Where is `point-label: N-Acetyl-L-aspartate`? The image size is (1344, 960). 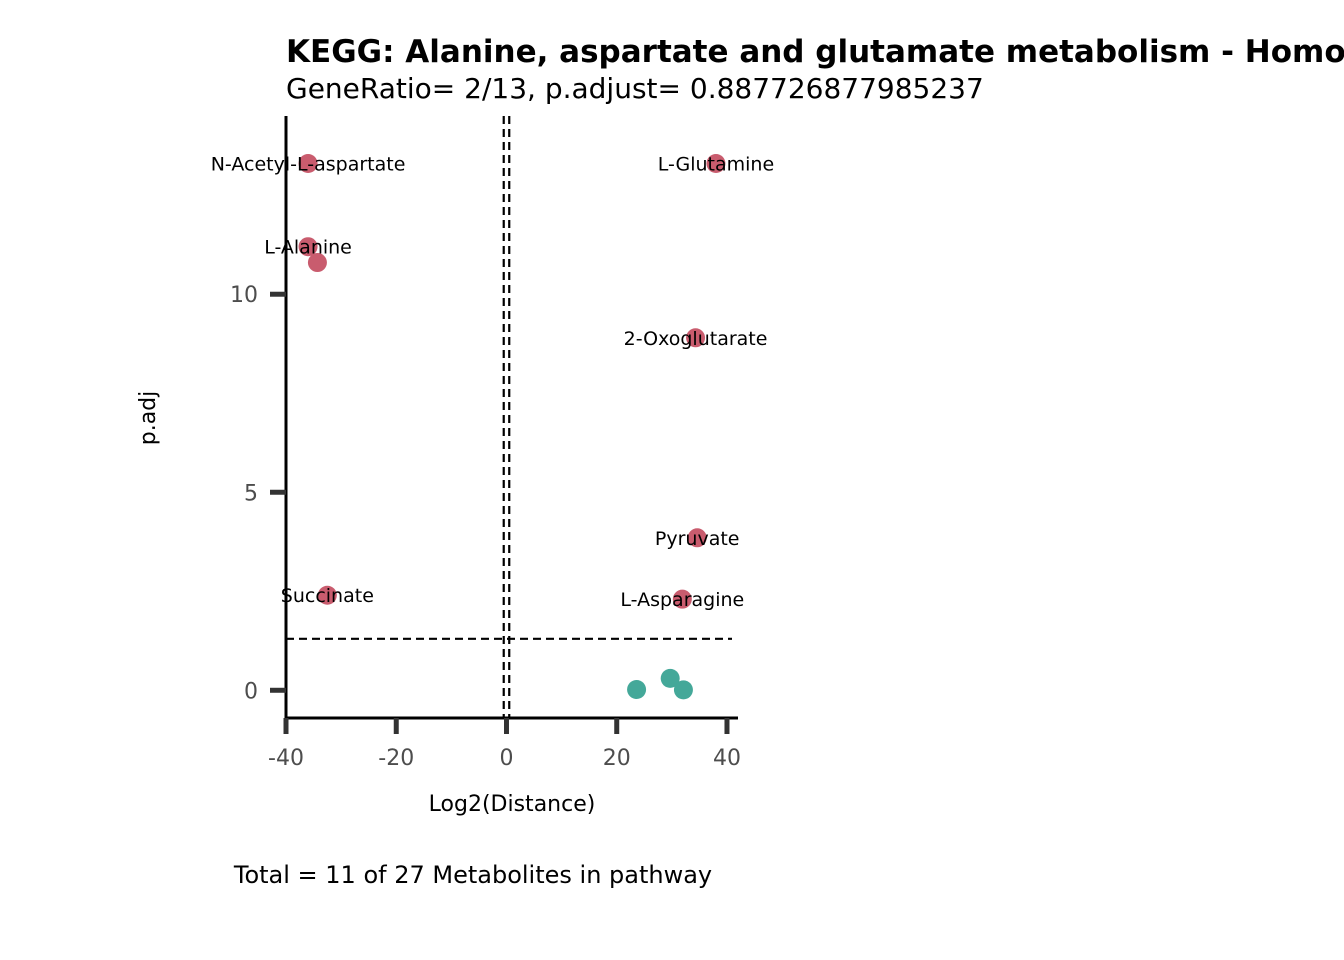 point-label: N-Acetyl-L-aspartate is located at coordinates (308, 165).